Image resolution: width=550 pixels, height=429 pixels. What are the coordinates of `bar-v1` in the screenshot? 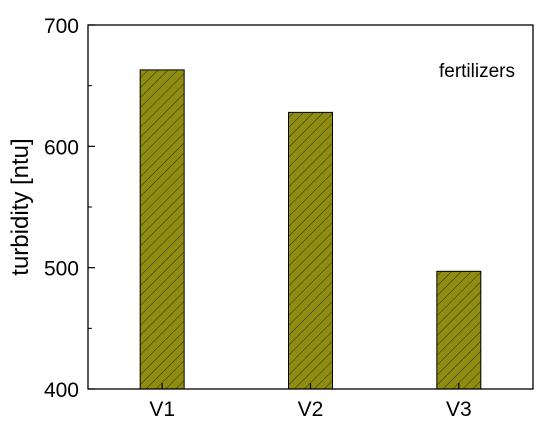 It's located at (162, 229).